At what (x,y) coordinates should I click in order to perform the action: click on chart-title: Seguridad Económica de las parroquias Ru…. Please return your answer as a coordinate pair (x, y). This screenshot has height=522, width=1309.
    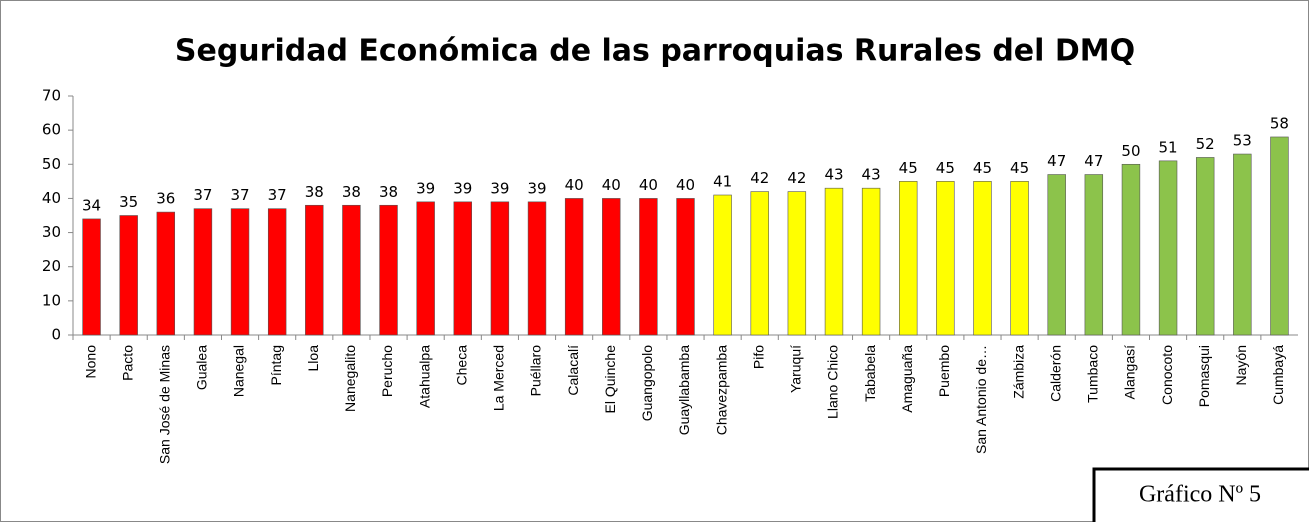
    Looking at the image, I should click on (655, 51).